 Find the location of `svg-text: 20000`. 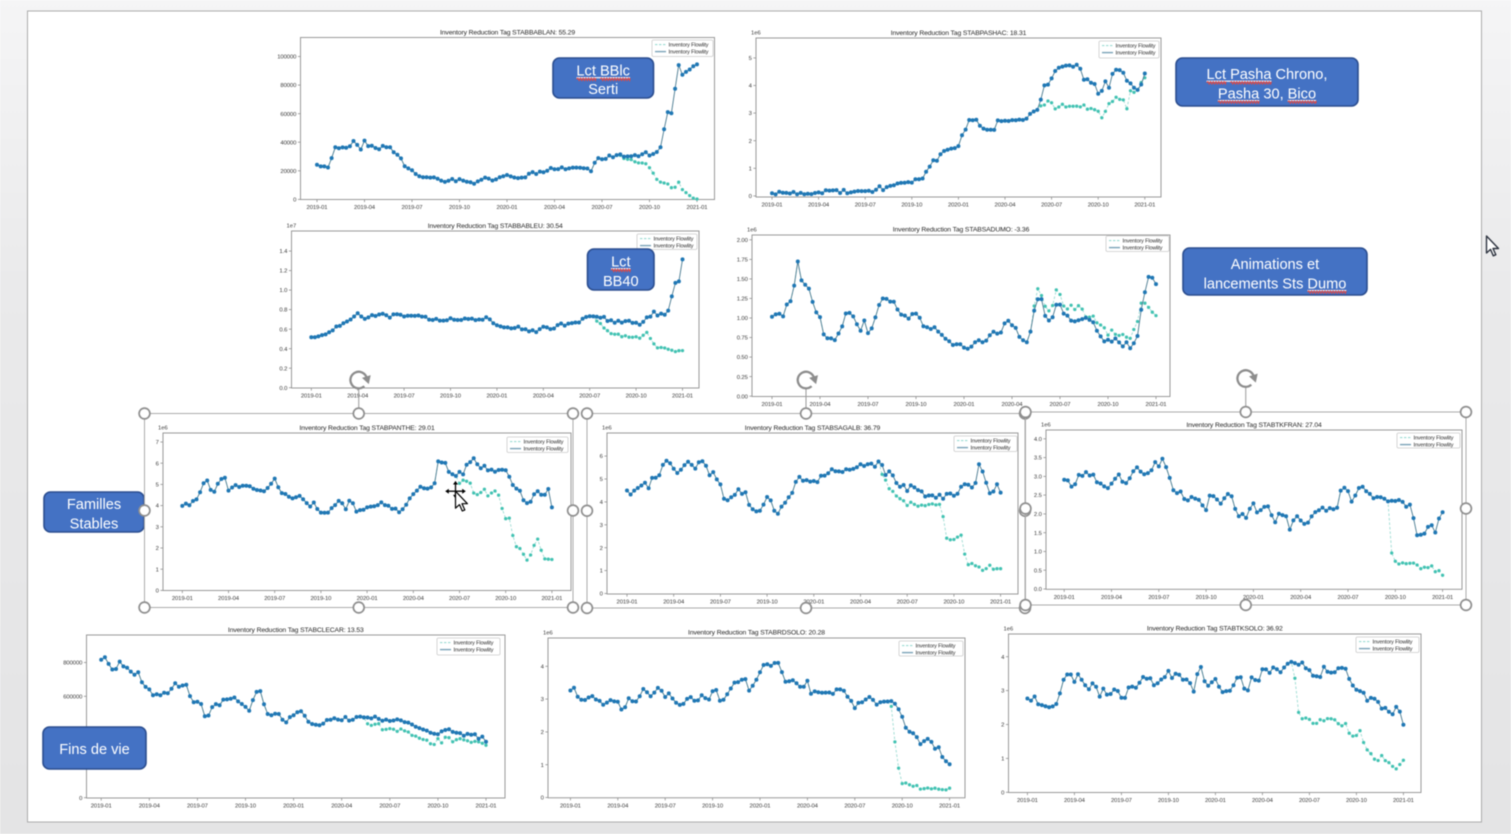

svg-text: 20000 is located at coordinates (288, 172).